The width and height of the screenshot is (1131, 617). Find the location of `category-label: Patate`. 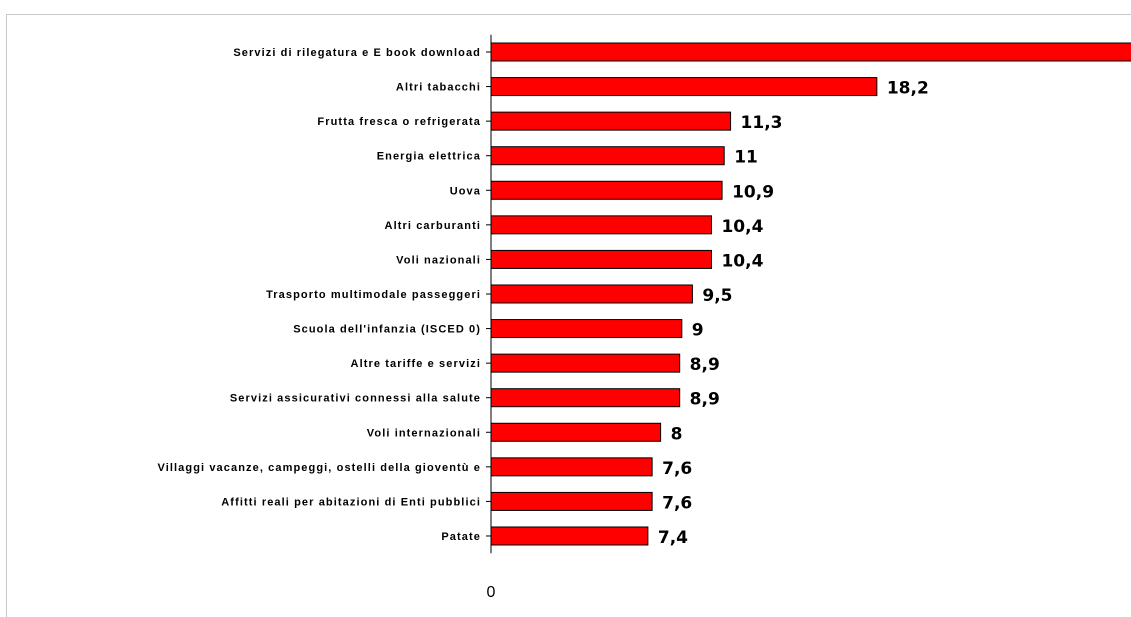

category-label: Patate is located at coordinates (461, 537).